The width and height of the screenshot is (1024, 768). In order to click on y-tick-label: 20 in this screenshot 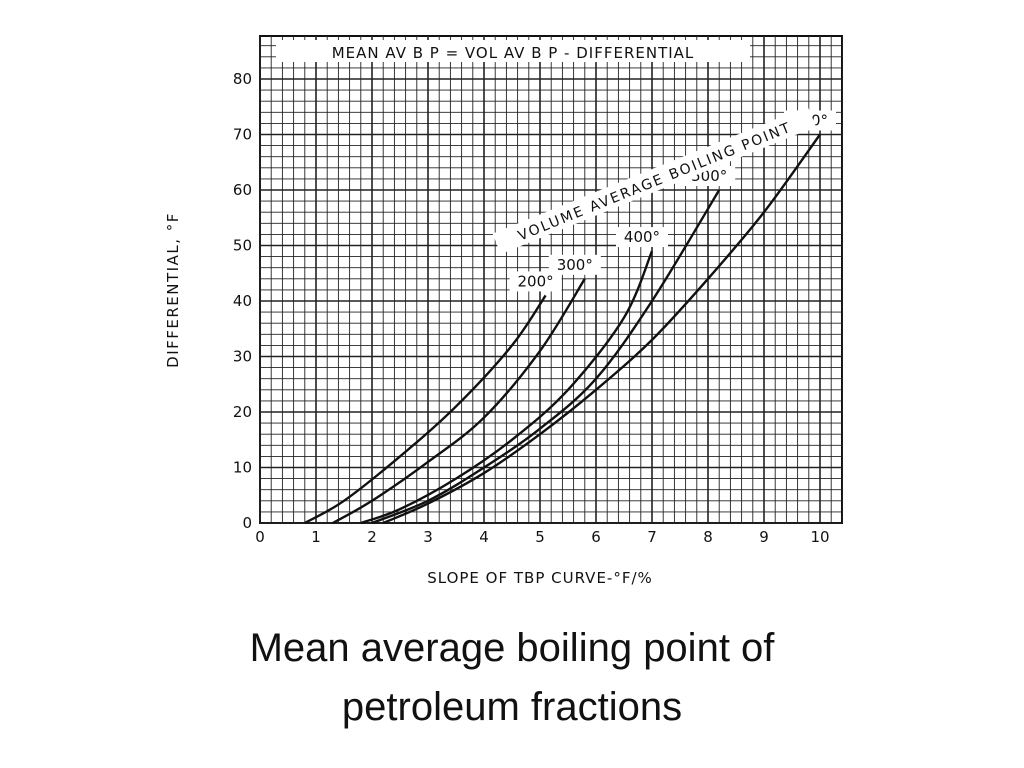, I will do `click(242, 412)`.